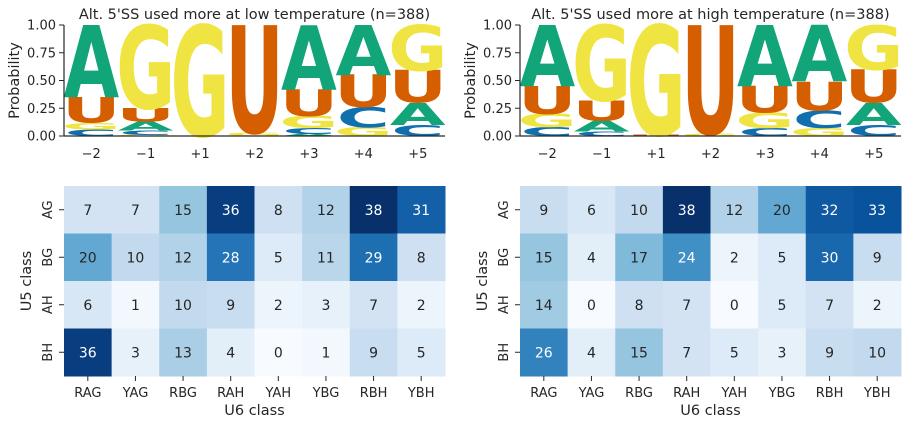 Image resolution: width=908 pixels, height=429 pixels. What do you see at coordinates (230, 393) in the screenshot?
I see `x-tick-label: RAH` at bounding box center [230, 393].